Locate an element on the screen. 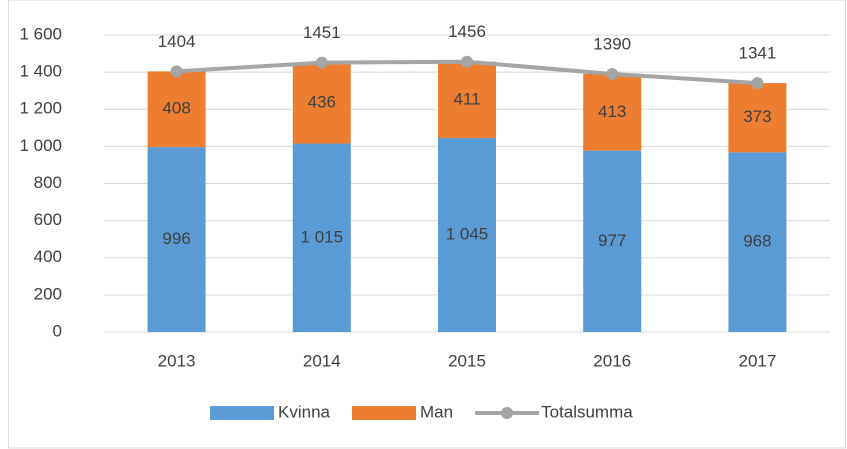 This screenshot has height=449, width=847. data-label: 1456 is located at coordinates (467, 31).